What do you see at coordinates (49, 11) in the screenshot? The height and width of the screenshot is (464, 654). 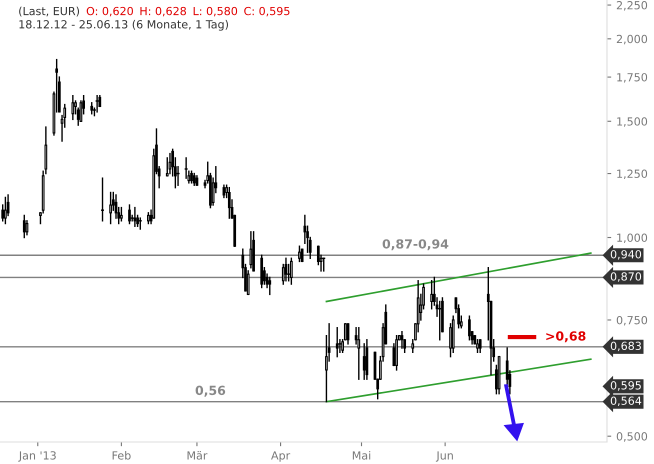 I see `text: (Last, EUR)` at bounding box center [49, 11].